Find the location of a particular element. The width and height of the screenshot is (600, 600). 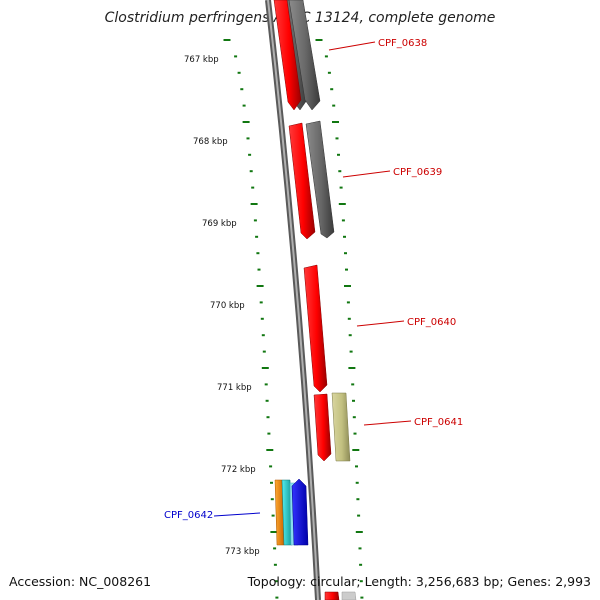

outer-tick-ring is located at coordinates (339, 319).